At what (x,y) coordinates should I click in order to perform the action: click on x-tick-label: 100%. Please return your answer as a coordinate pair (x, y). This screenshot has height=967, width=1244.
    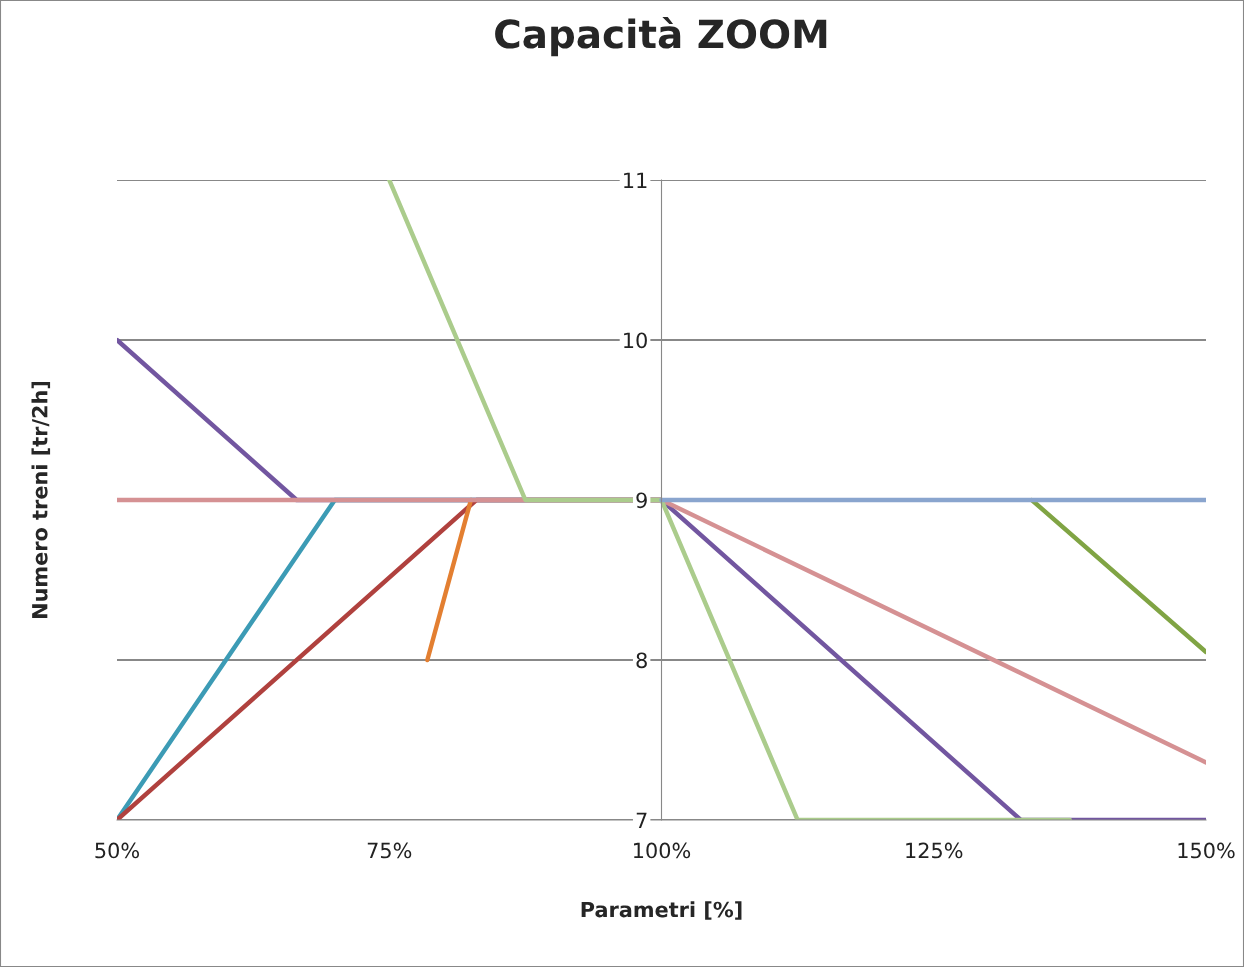
    Looking at the image, I should click on (662, 850).